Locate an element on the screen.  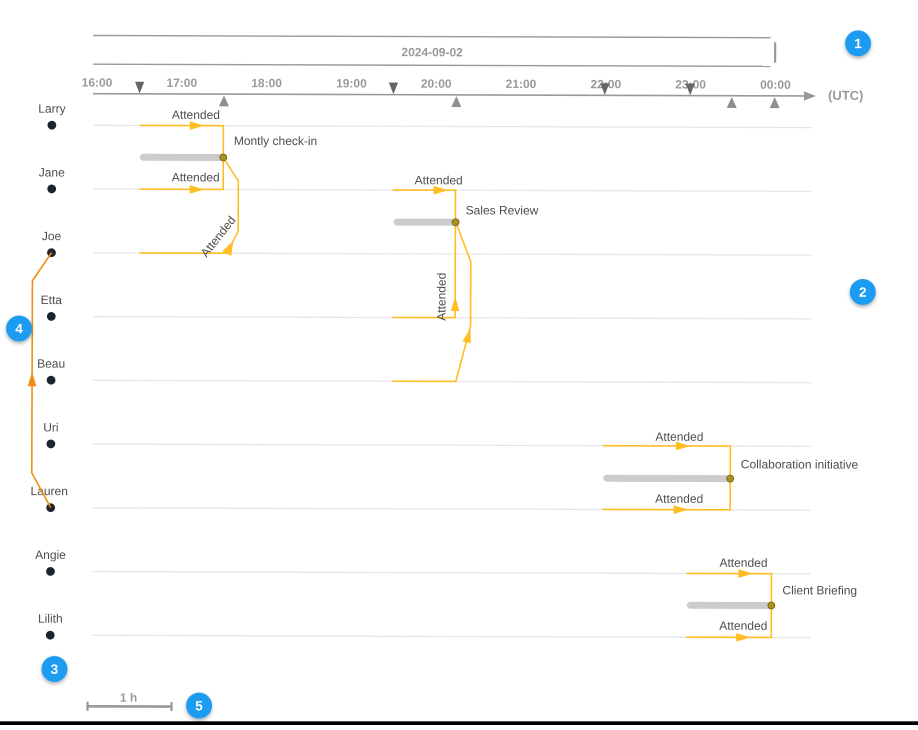
svg-text: Beau is located at coordinates (51, 364).